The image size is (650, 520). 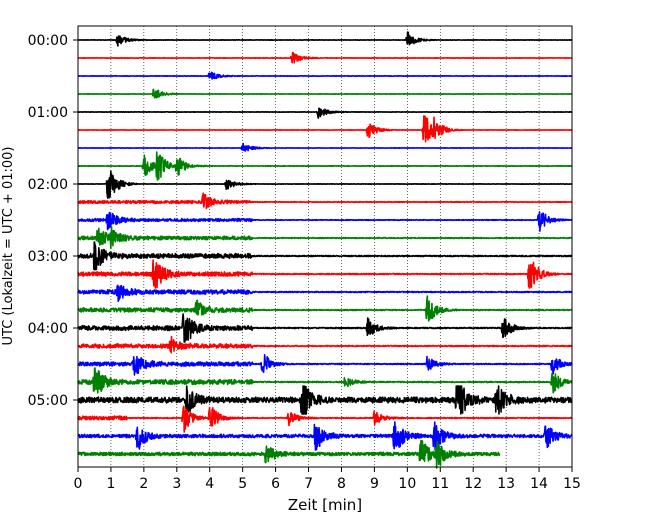 What do you see at coordinates (143, 484) in the screenshot?
I see `x-tick-label-2: 2` at bounding box center [143, 484].